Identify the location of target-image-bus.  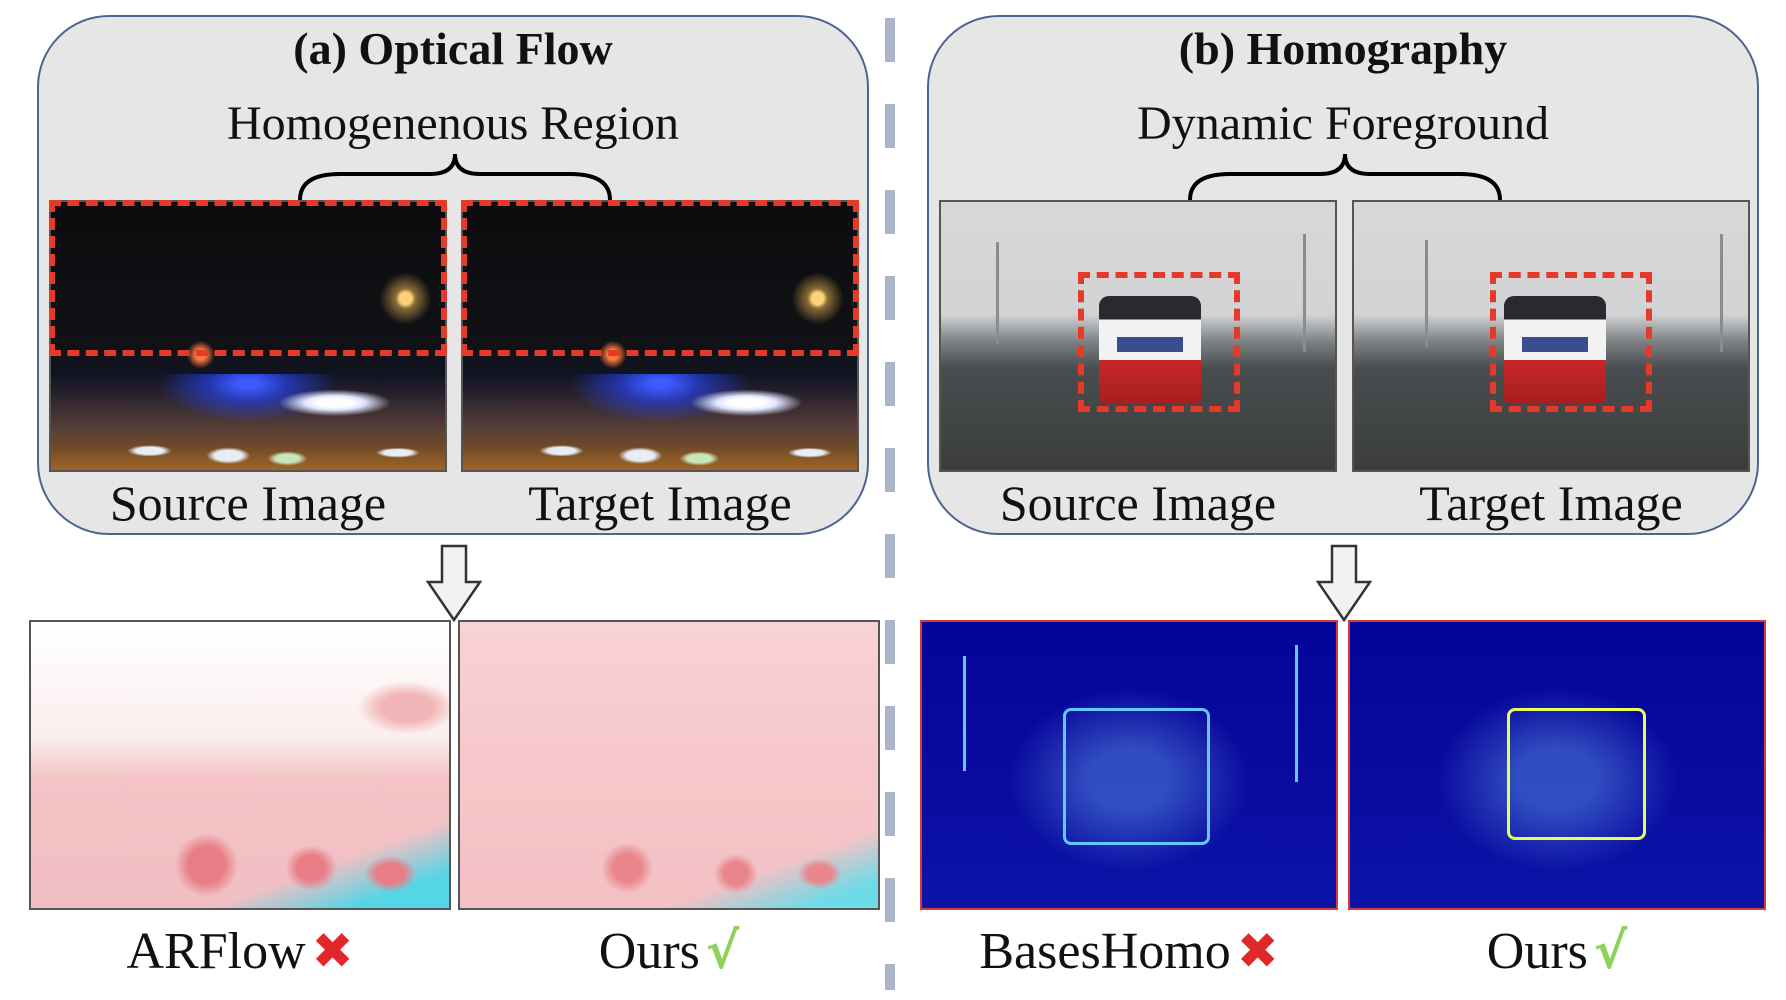
(1551, 336).